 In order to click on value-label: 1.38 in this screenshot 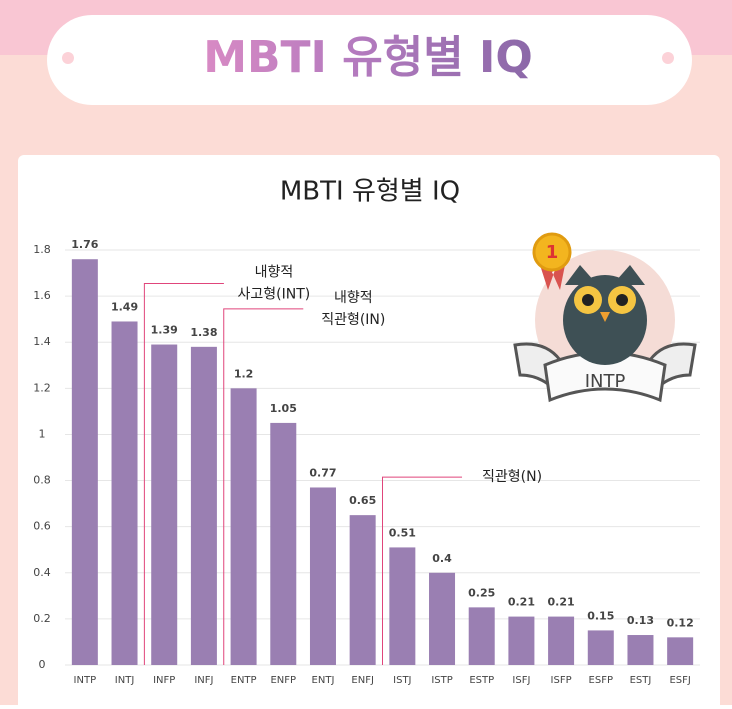, I will do `click(203, 332)`.